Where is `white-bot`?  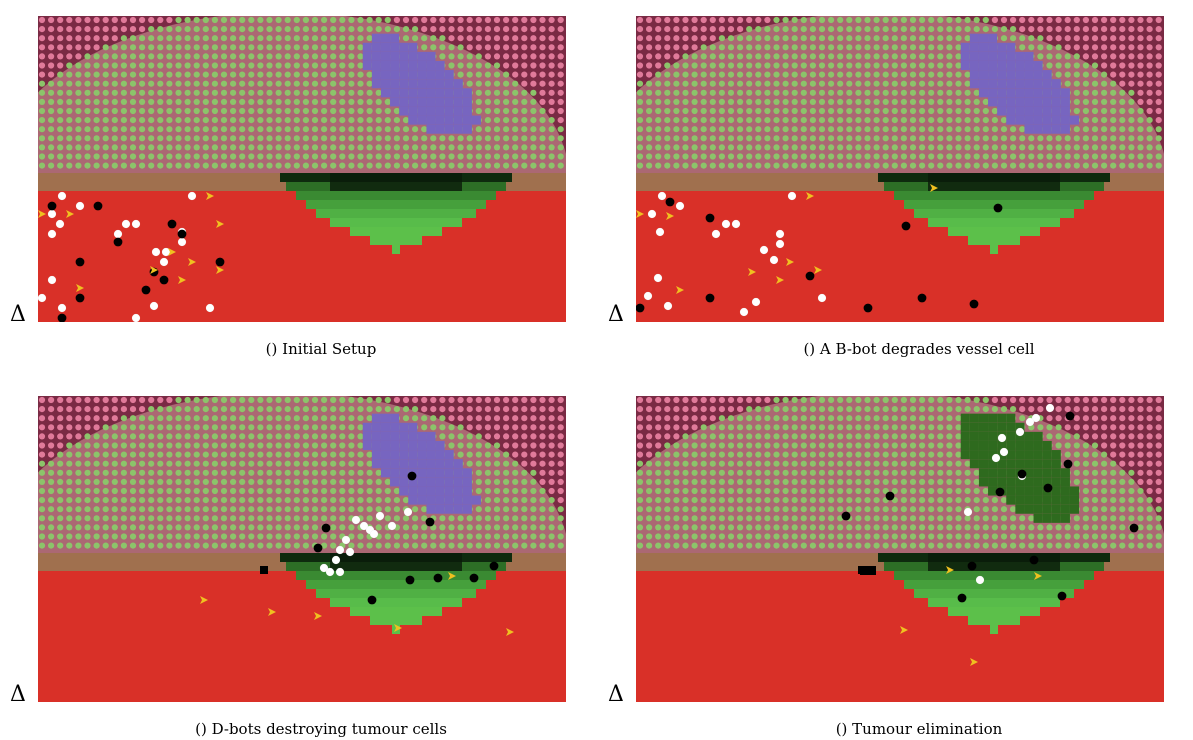
white-bot is located at coordinates (346, 540).